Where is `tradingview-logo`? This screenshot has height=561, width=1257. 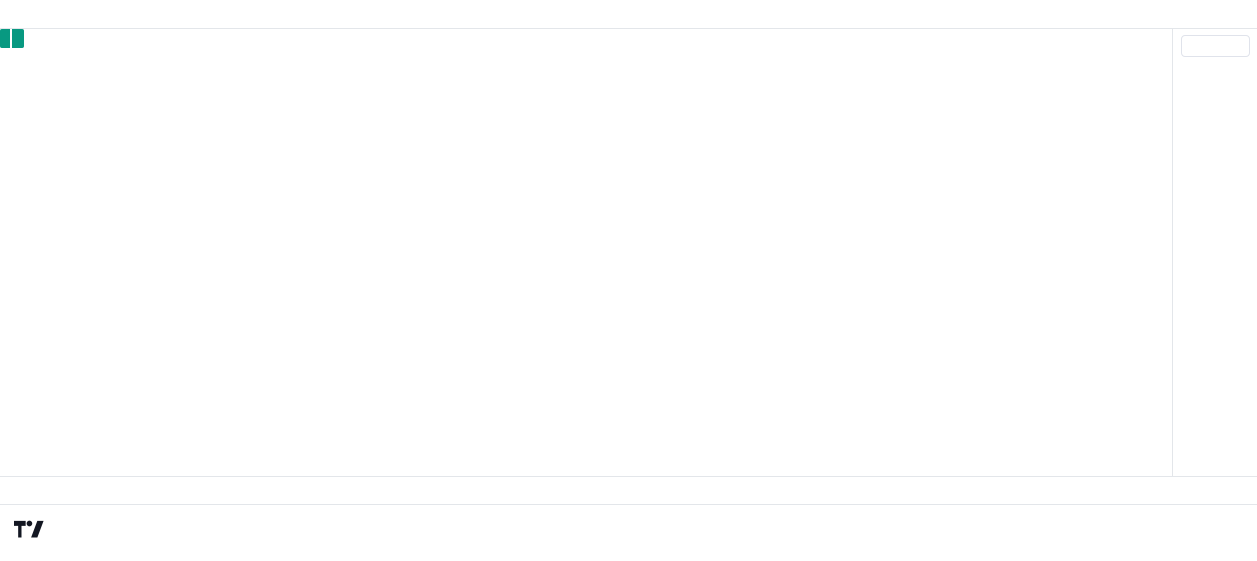 tradingview-logo is located at coordinates (33, 530).